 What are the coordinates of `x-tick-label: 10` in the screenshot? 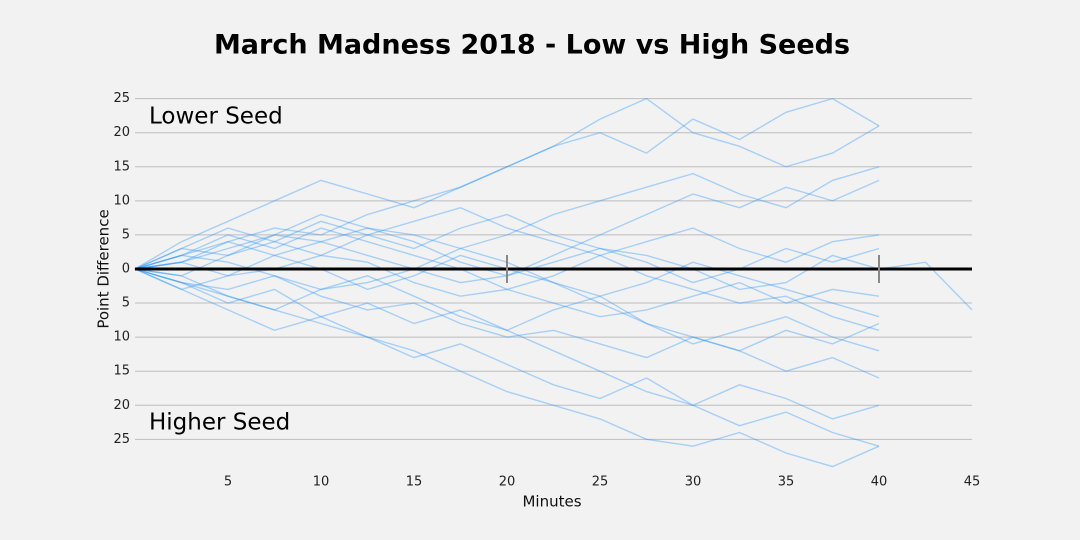 It's located at (321, 482).